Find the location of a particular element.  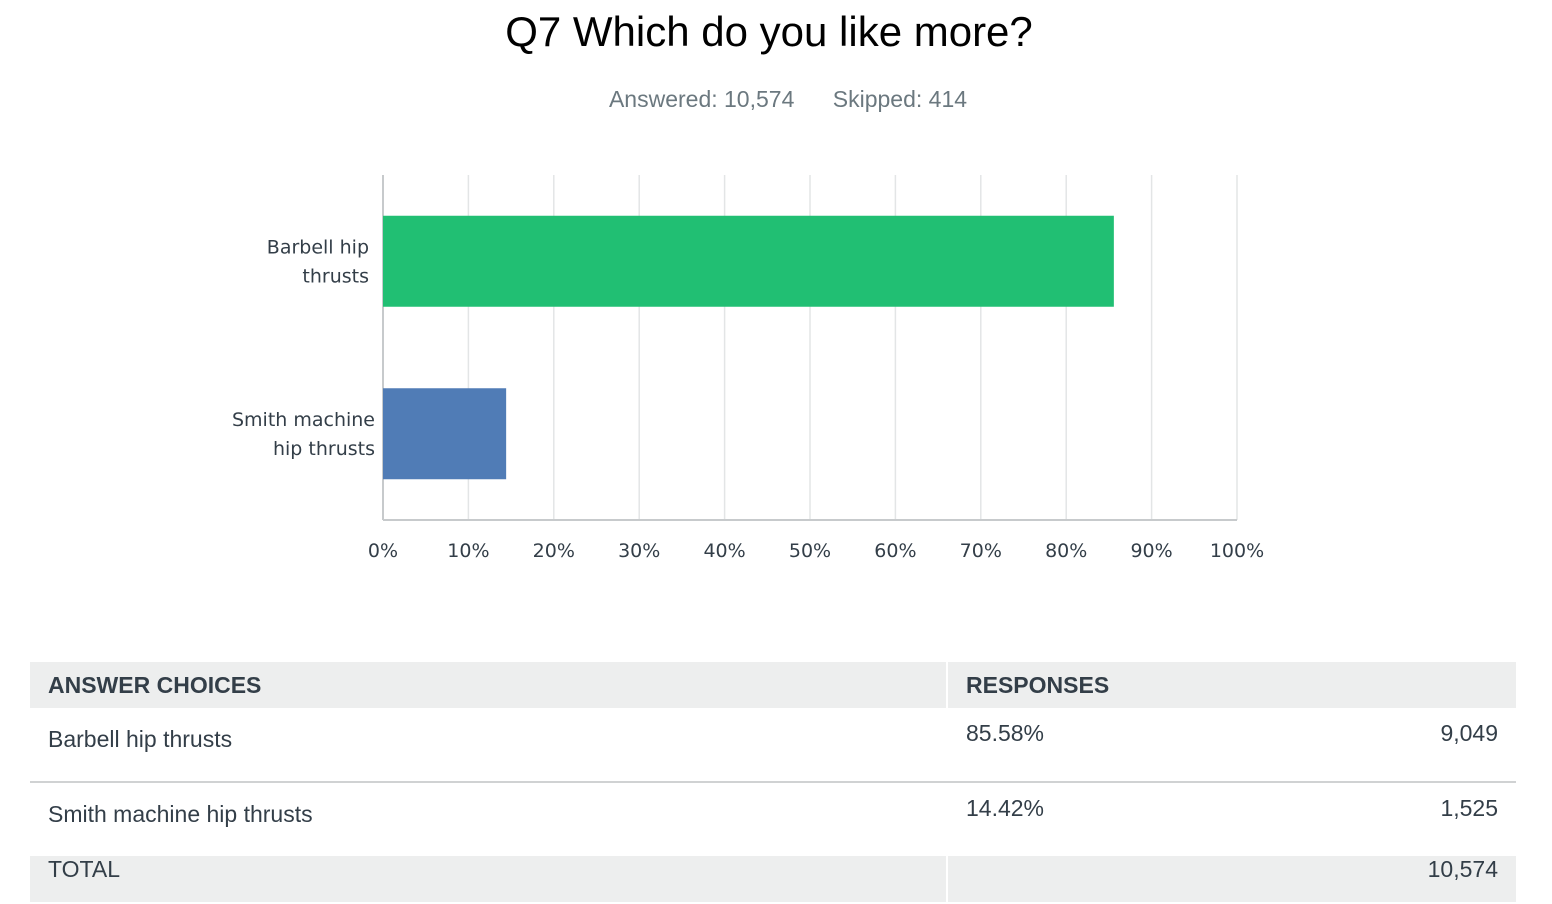

x-tick-label: 40% is located at coordinates (724, 551).